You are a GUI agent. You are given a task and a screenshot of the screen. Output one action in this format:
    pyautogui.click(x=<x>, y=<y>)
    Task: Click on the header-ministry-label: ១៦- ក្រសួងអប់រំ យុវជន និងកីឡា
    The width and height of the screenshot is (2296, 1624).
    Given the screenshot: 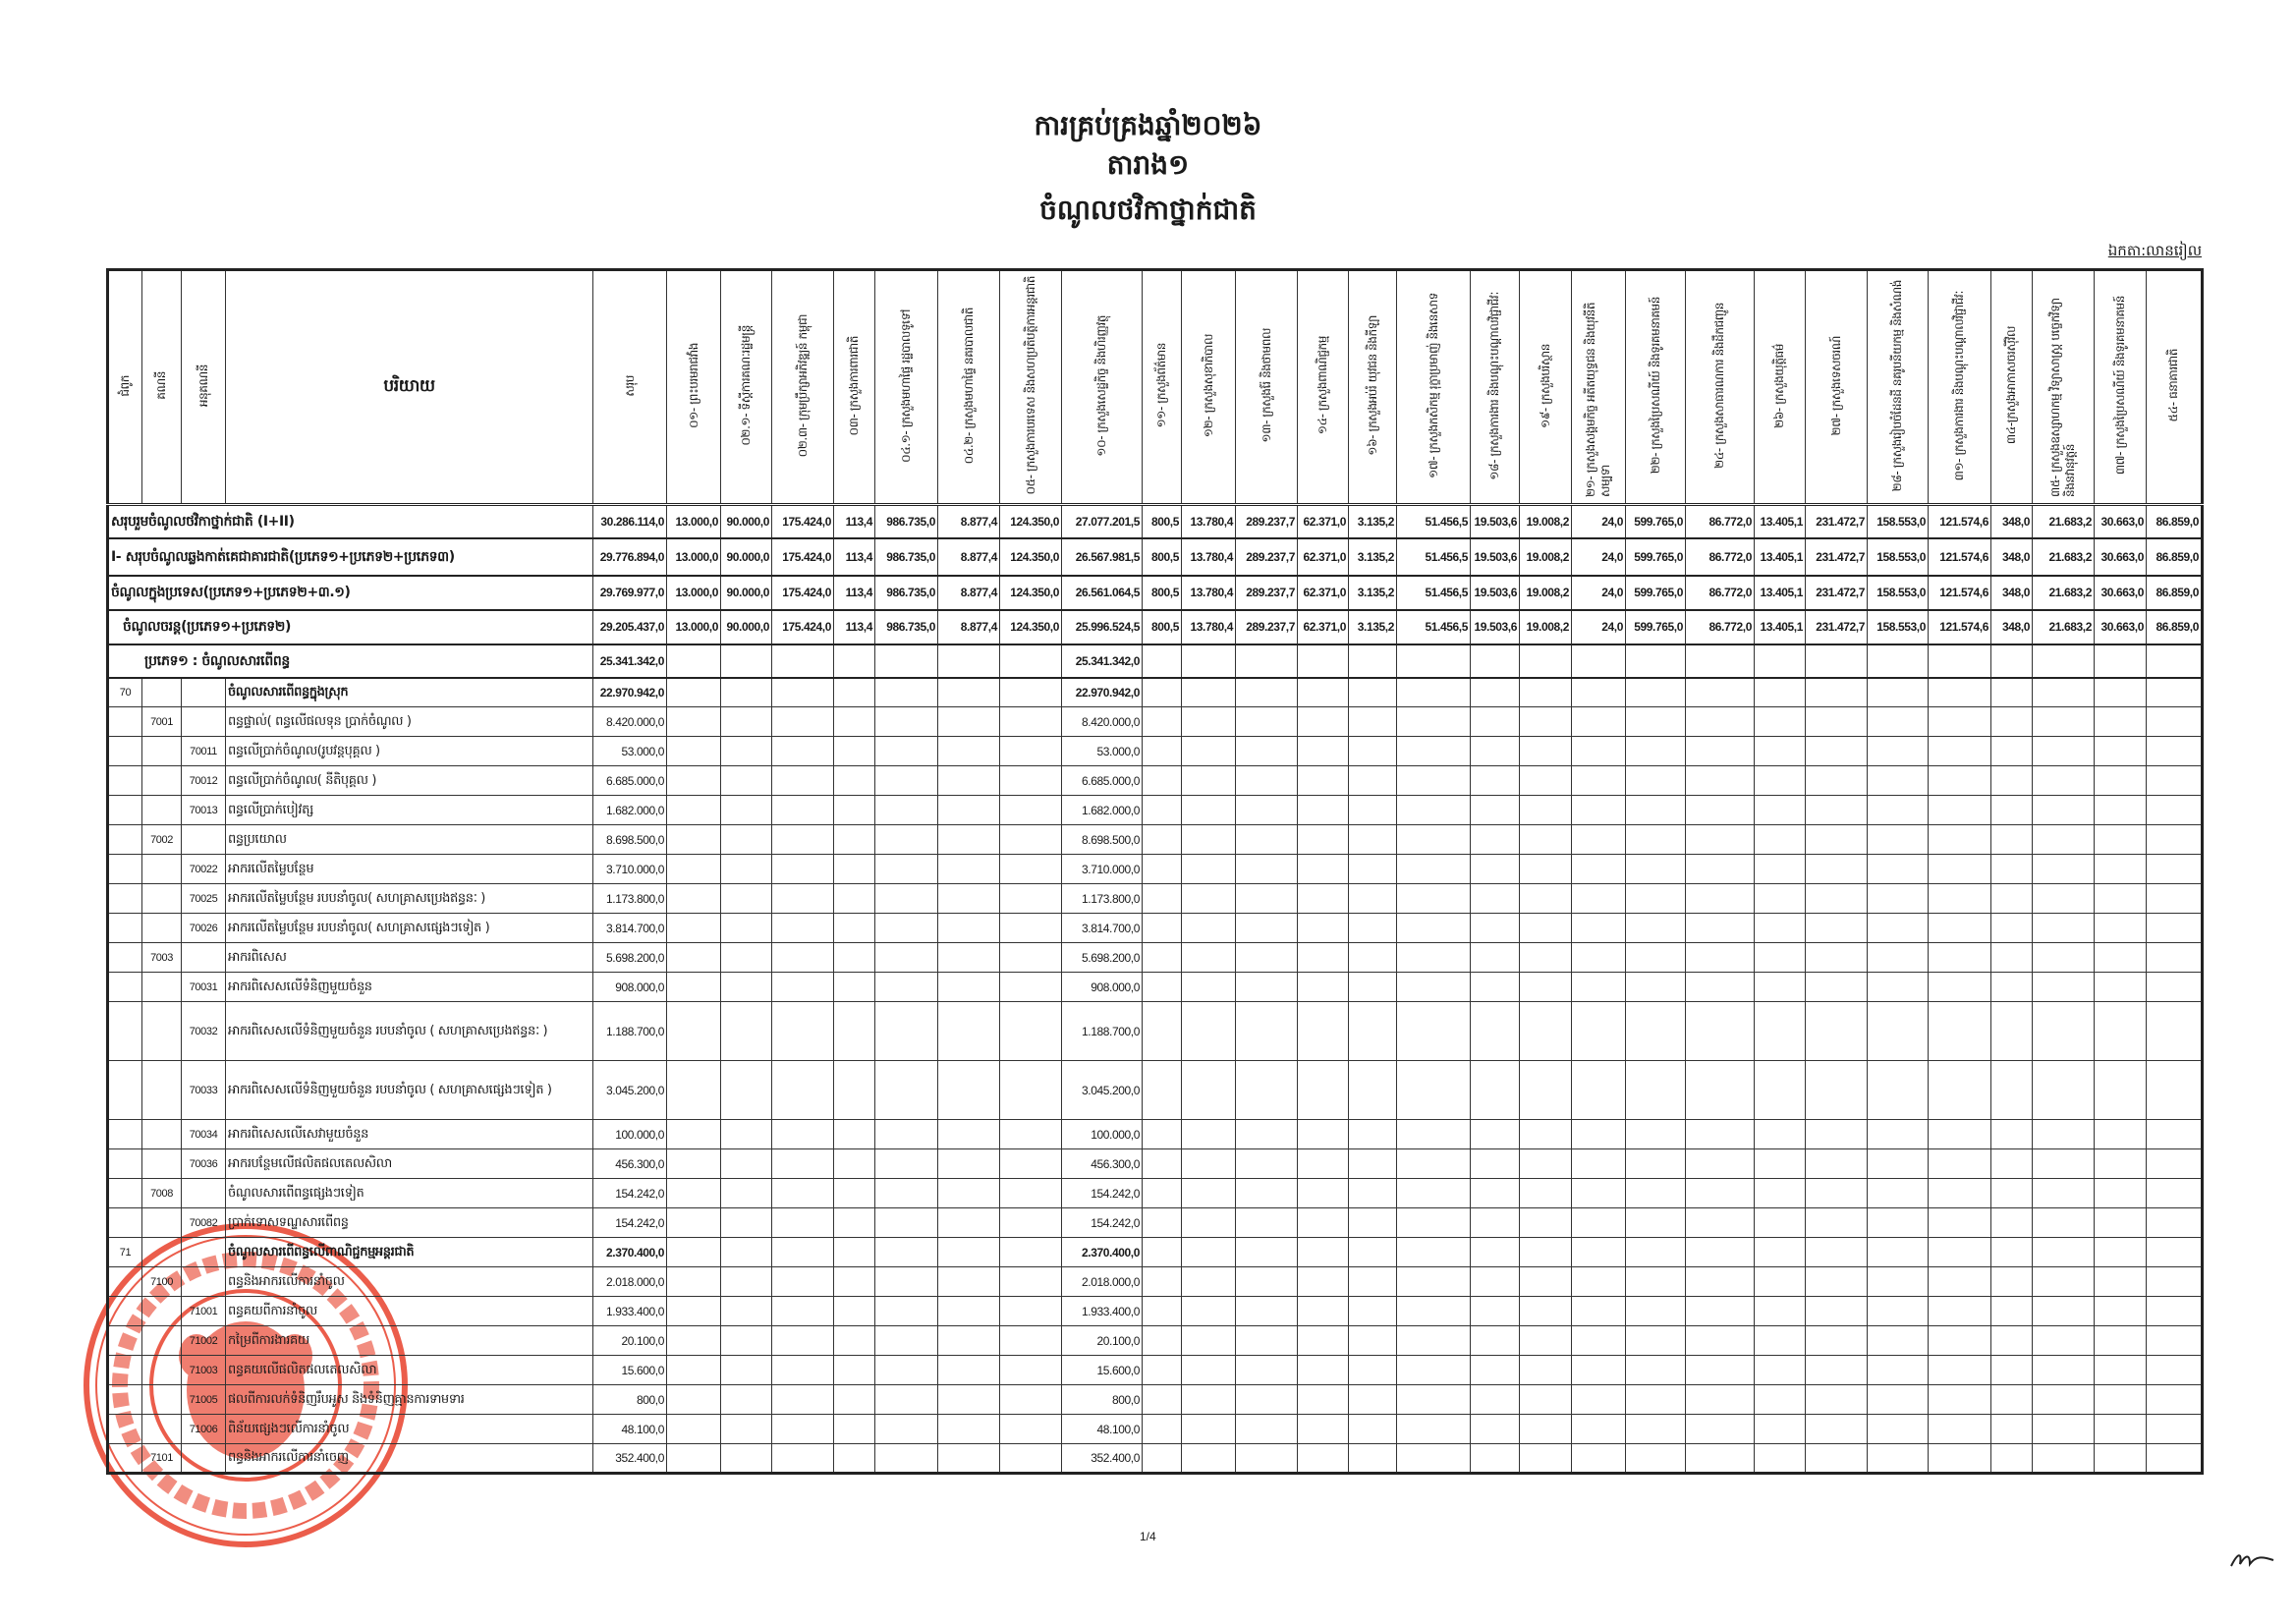 What is the action you would take?
    pyautogui.click(x=1372, y=385)
    